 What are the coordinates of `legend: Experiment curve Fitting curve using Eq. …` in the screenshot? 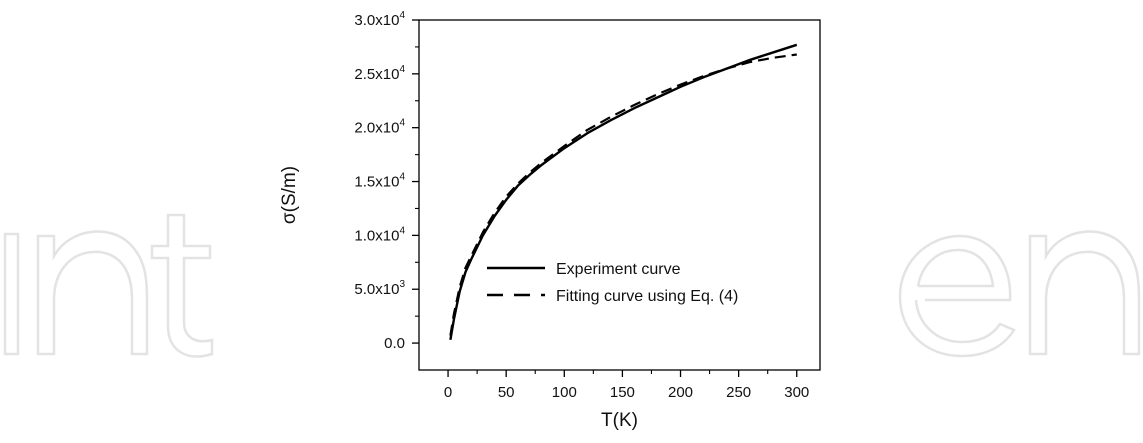 It's located at (612, 283).